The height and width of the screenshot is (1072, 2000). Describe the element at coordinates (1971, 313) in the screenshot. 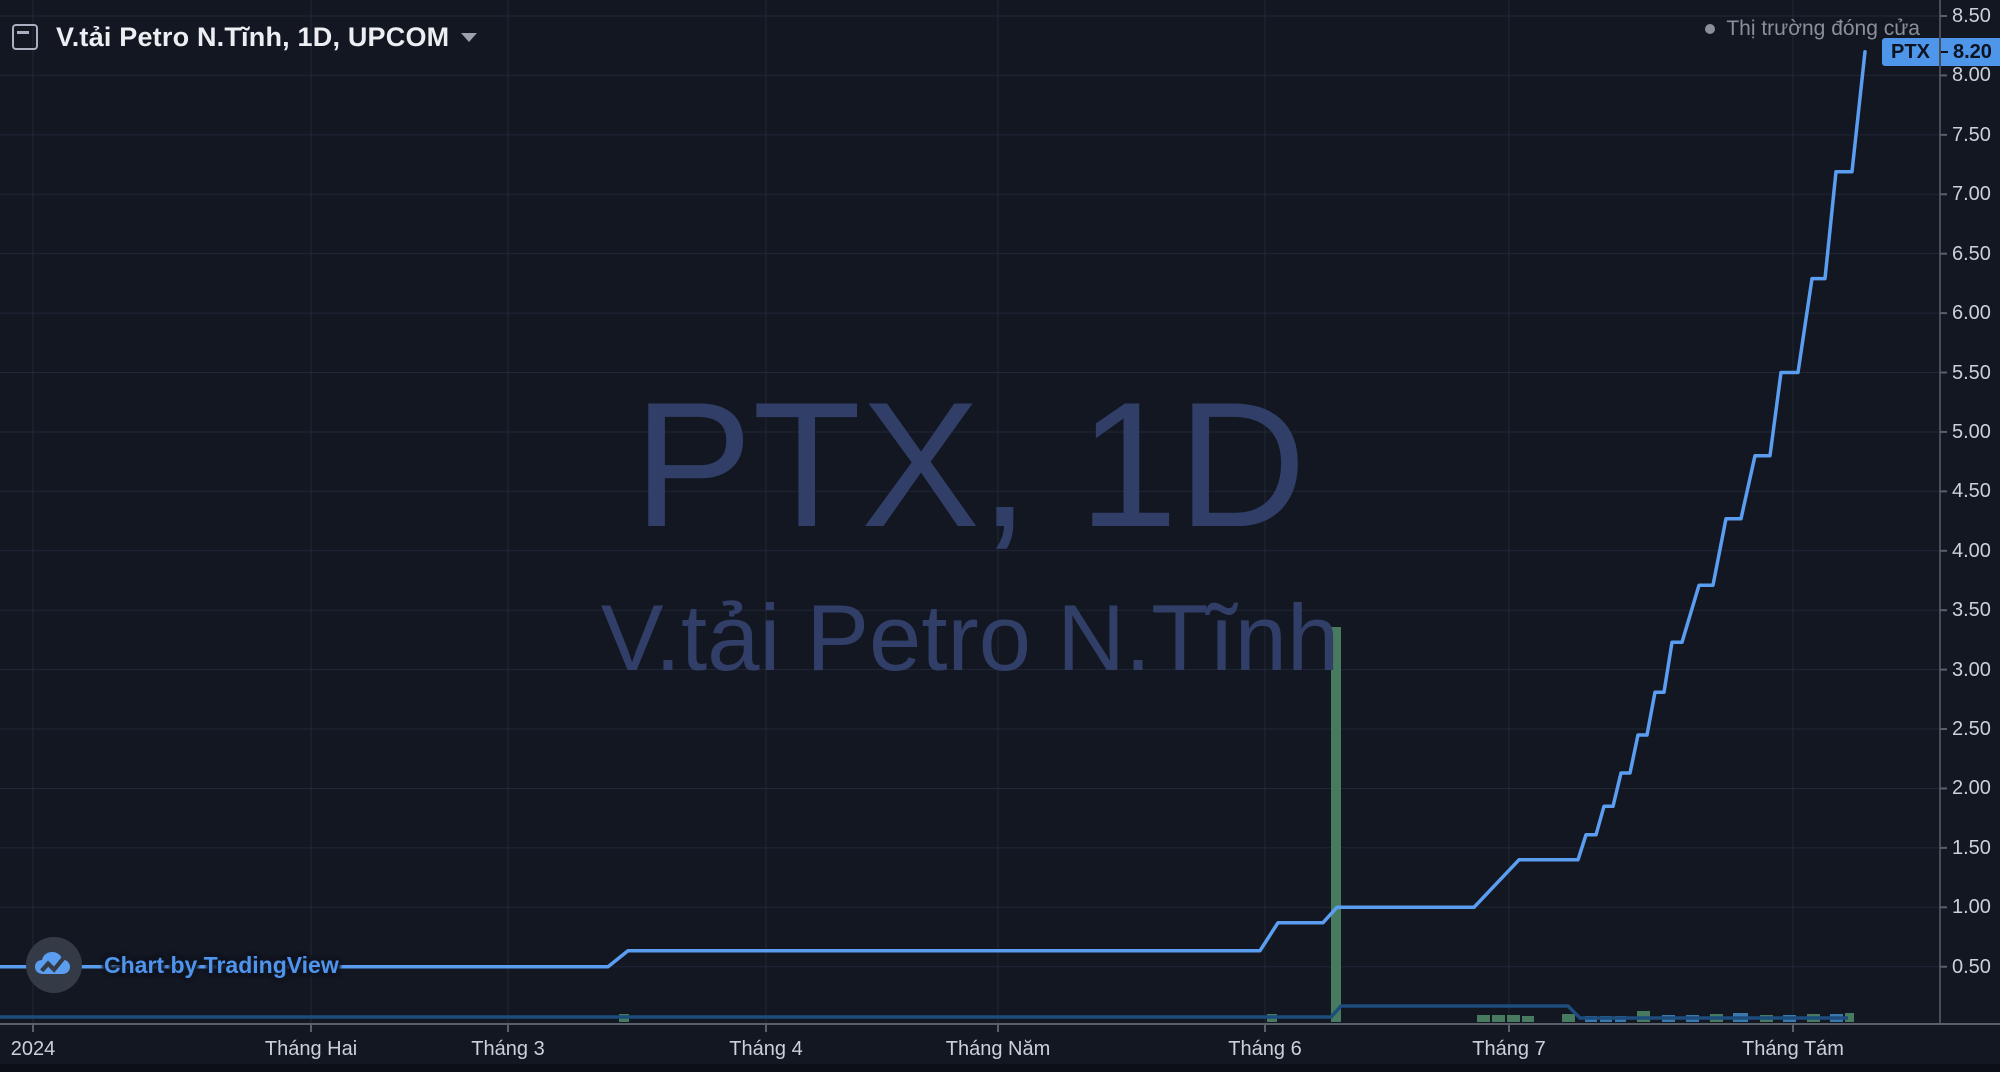

I see `price-axis-label: 6.00` at that location.